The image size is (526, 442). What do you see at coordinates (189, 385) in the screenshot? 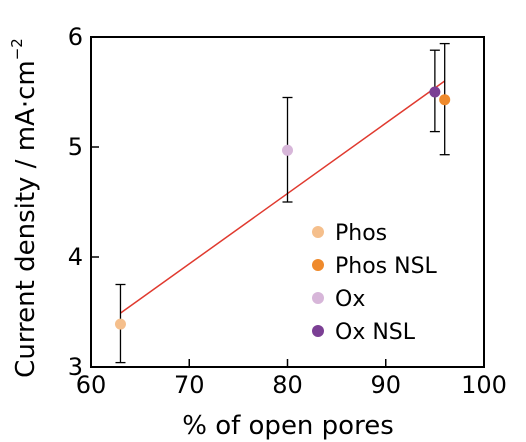
I see `x-tick-label: 70` at bounding box center [189, 385].